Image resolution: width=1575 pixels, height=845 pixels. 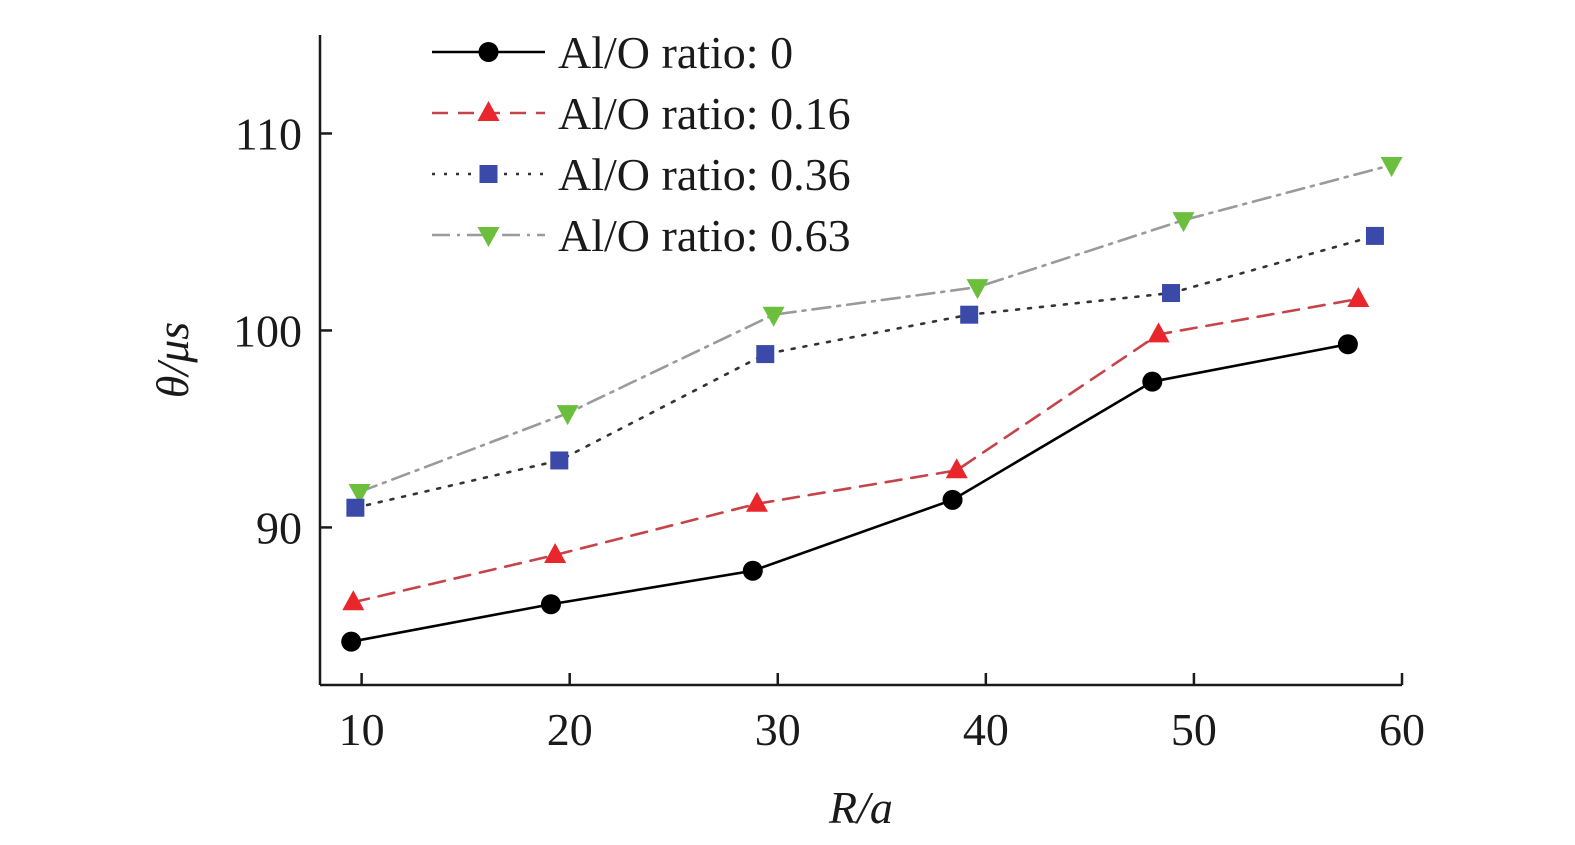 What do you see at coordinates (675, 52) in the screenshot?
I see `legend-label: Al/O ratio: 0` at bounding box center [675, 52].